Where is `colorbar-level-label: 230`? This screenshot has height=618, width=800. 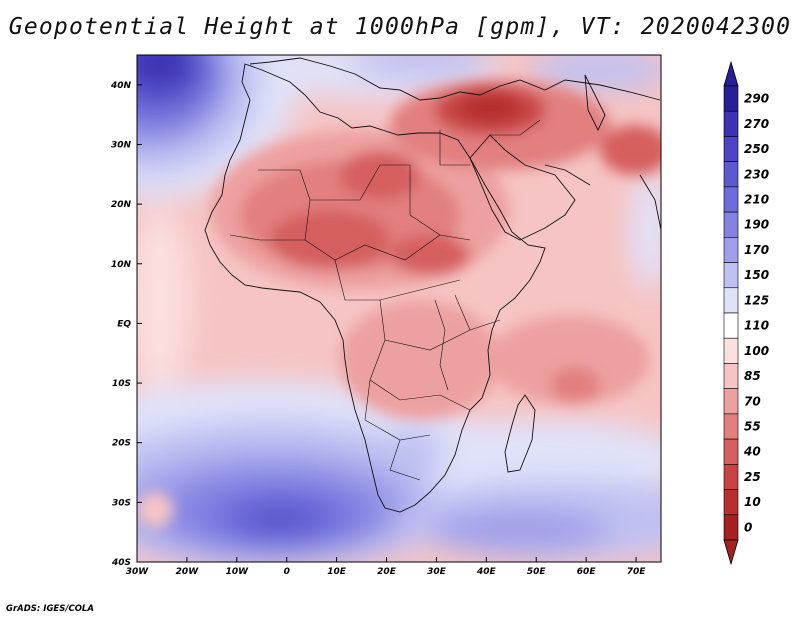 colorbar-level-label: 230 is located at coordinates (756, 174).